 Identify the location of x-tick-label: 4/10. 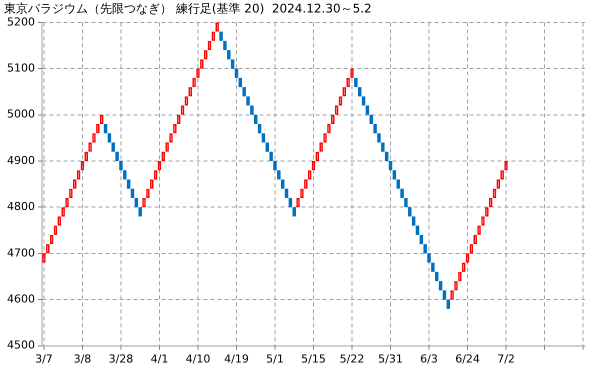
(198, 359).